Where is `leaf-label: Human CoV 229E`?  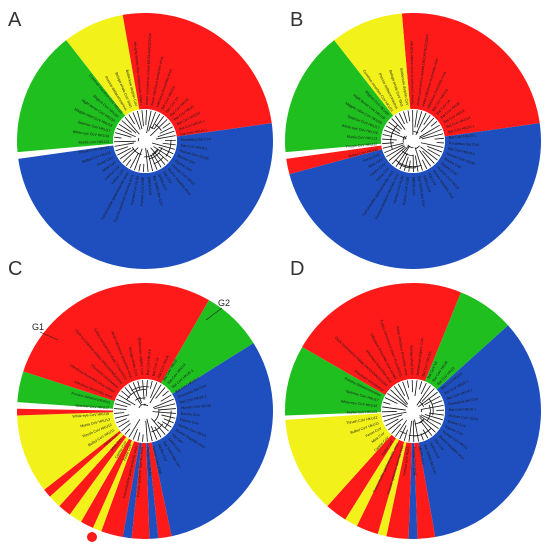 leaf-label: Human CoV 229E is located at coordinates (157, 461).